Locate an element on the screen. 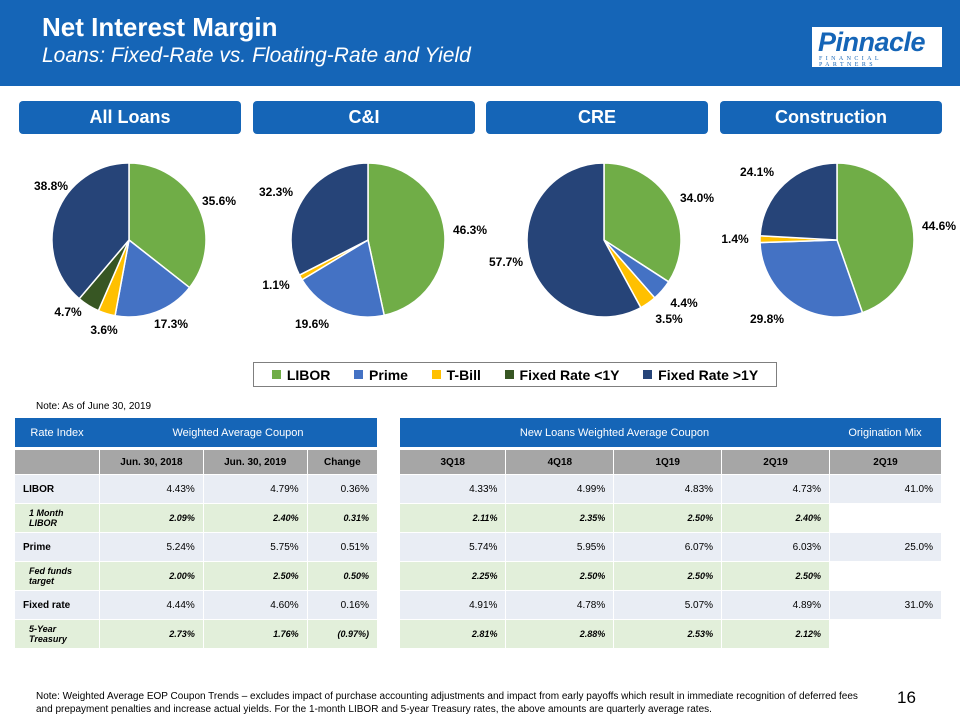 The height and width of the screenshot is (720, 960). pie-label-all-loans-libor: 35.6% is located at coordinates (219, 201).